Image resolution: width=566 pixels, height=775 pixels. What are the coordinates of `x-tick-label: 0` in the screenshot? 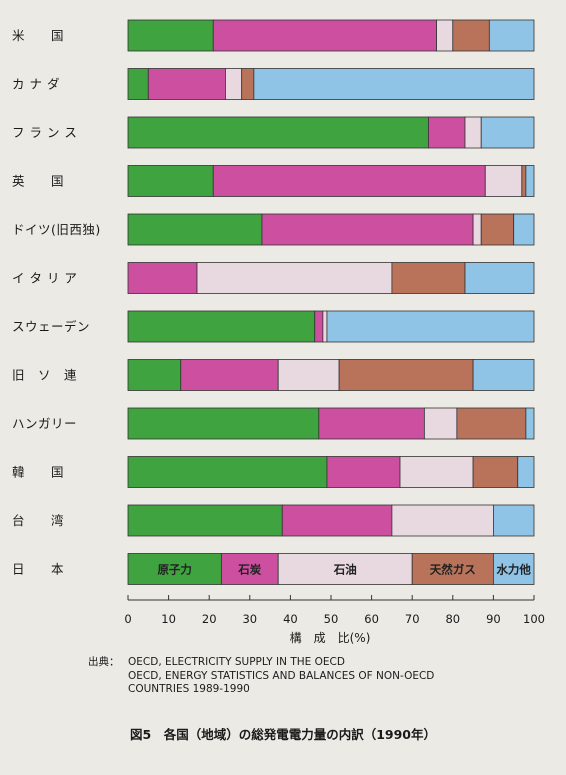 It's located at (127, 619).